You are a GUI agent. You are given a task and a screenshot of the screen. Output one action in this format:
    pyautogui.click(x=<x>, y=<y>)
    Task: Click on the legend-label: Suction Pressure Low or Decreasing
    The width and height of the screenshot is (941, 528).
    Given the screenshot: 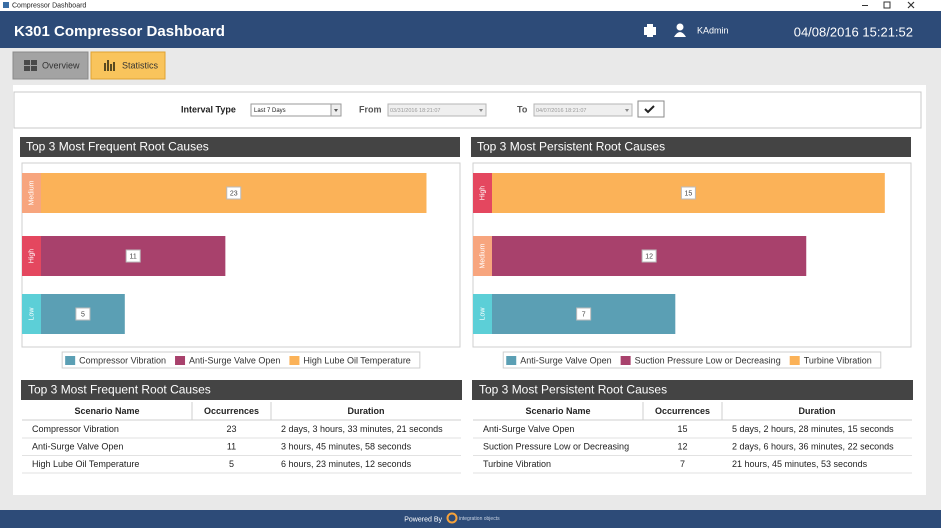 What is the action you would take?
    pyautogui.click(x=708, y=360)
    